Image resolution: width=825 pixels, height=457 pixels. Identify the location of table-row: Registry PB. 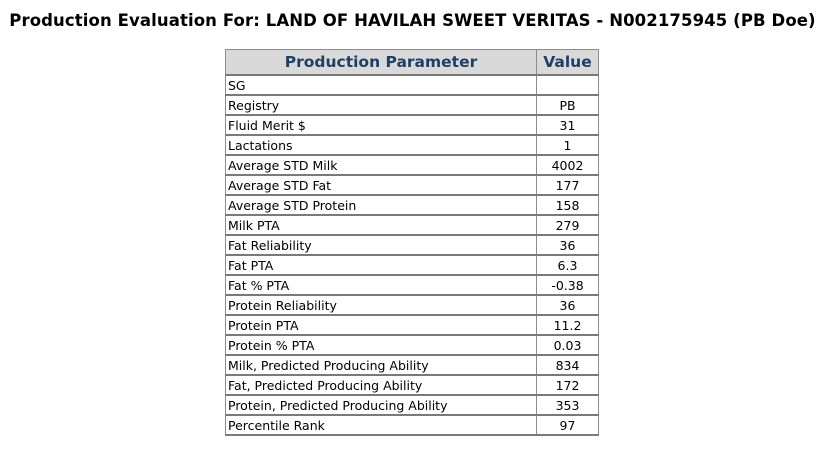
(412, 105).